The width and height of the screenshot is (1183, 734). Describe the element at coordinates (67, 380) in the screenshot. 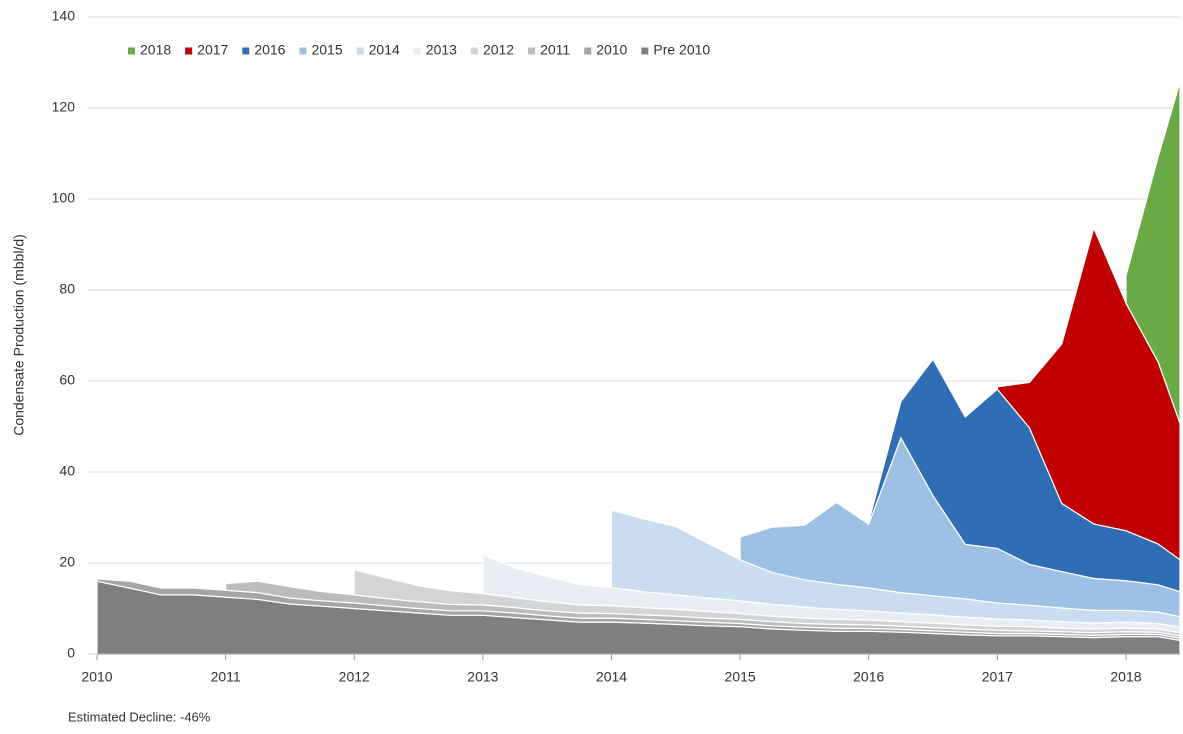

I see `y-tick-label: 60` at that location.